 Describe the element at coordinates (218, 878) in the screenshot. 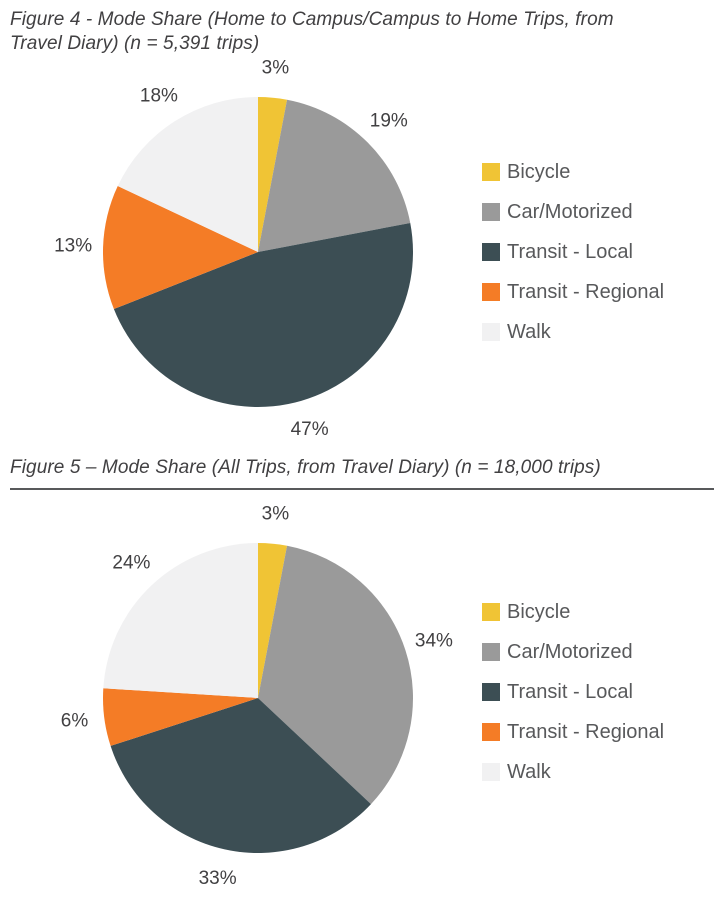

I see `pie-label-transit-local: 33%` at that location.